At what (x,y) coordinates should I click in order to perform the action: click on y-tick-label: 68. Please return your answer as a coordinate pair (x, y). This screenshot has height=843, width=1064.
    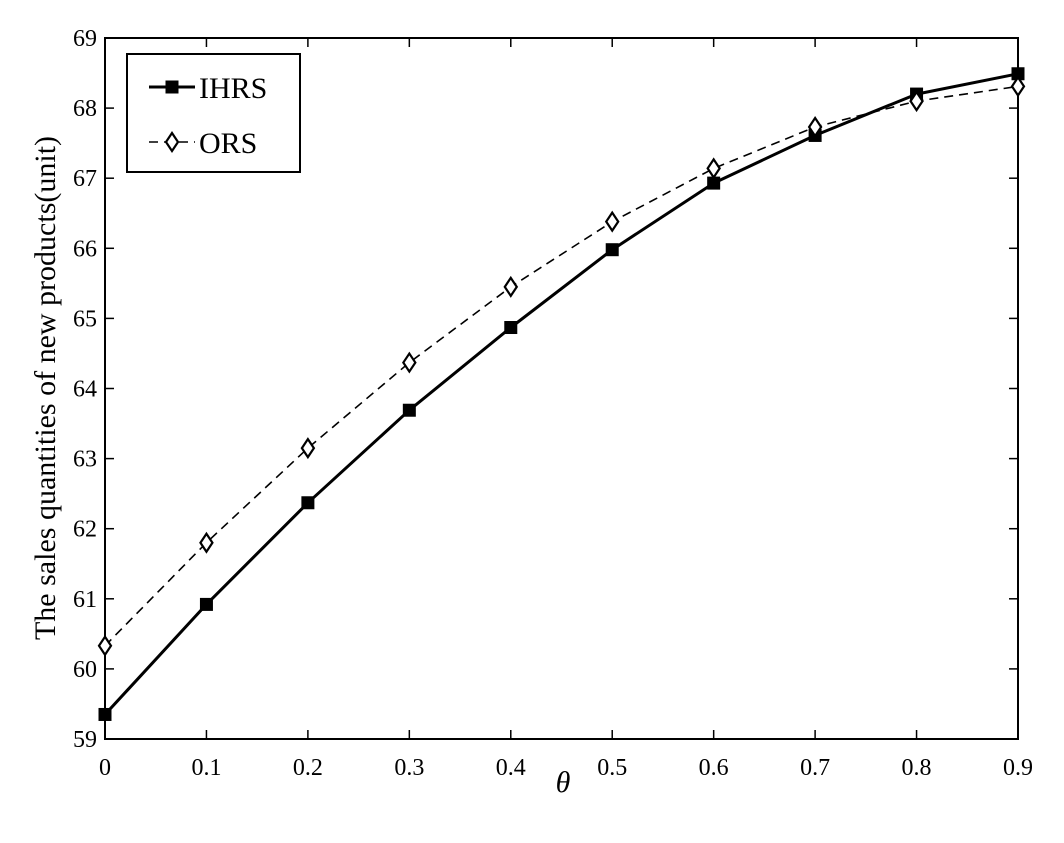
    Looking at the image, I should click on (85, 109).